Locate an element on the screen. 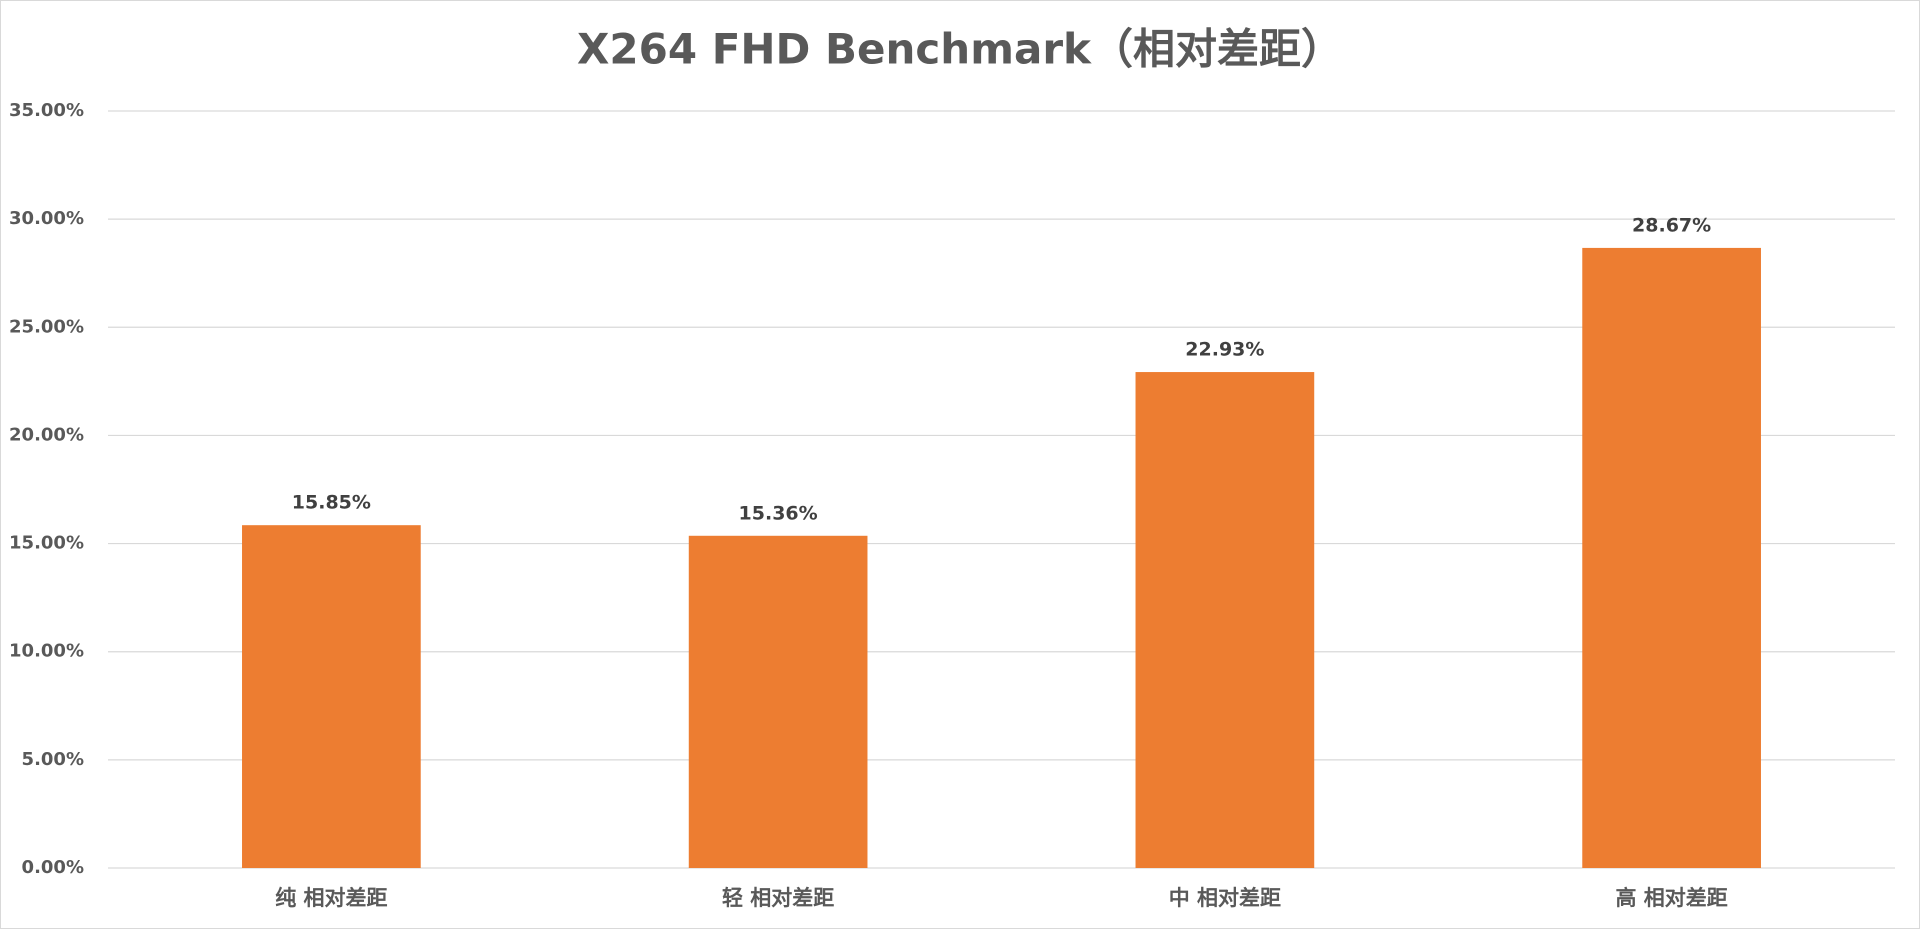 The image size is (1920, 929). y-tick-label: 10.00% is located at coordinates (46, 651).